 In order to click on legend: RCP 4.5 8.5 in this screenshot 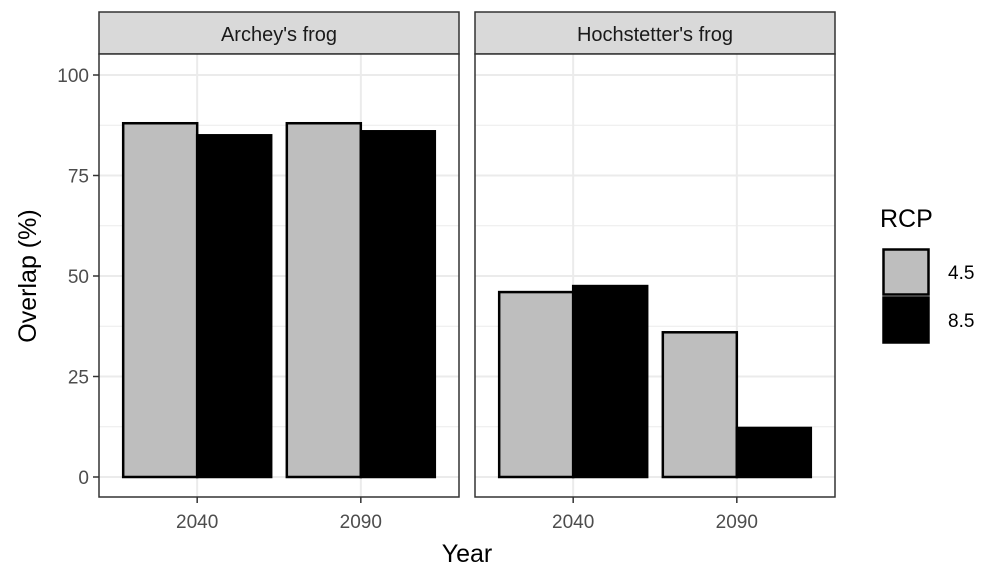, I will do `click(927, 274)`.